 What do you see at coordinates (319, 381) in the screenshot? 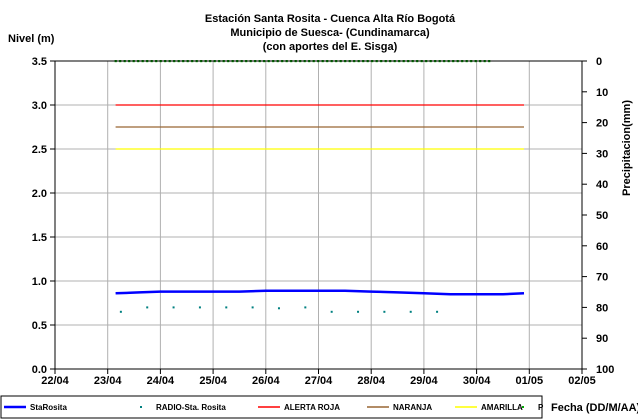
I see `x-tick-label: 27/04` at bounding box center [319, 381].